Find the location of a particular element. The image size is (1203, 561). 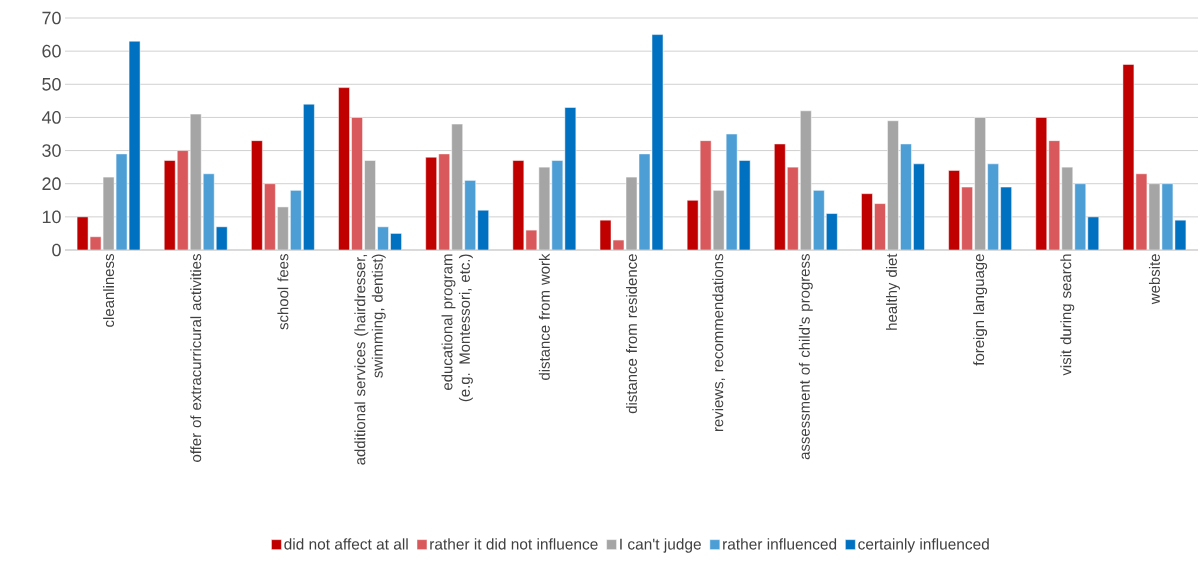

y-tick-label: 40 is located at coordinates (51, 117).